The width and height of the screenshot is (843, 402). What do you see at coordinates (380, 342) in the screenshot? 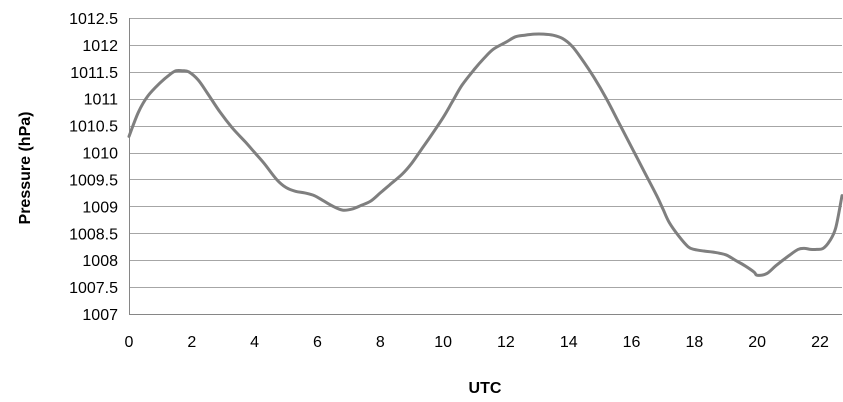
I see `x-tick-label-4: 8` at bounding box center [380, 342].